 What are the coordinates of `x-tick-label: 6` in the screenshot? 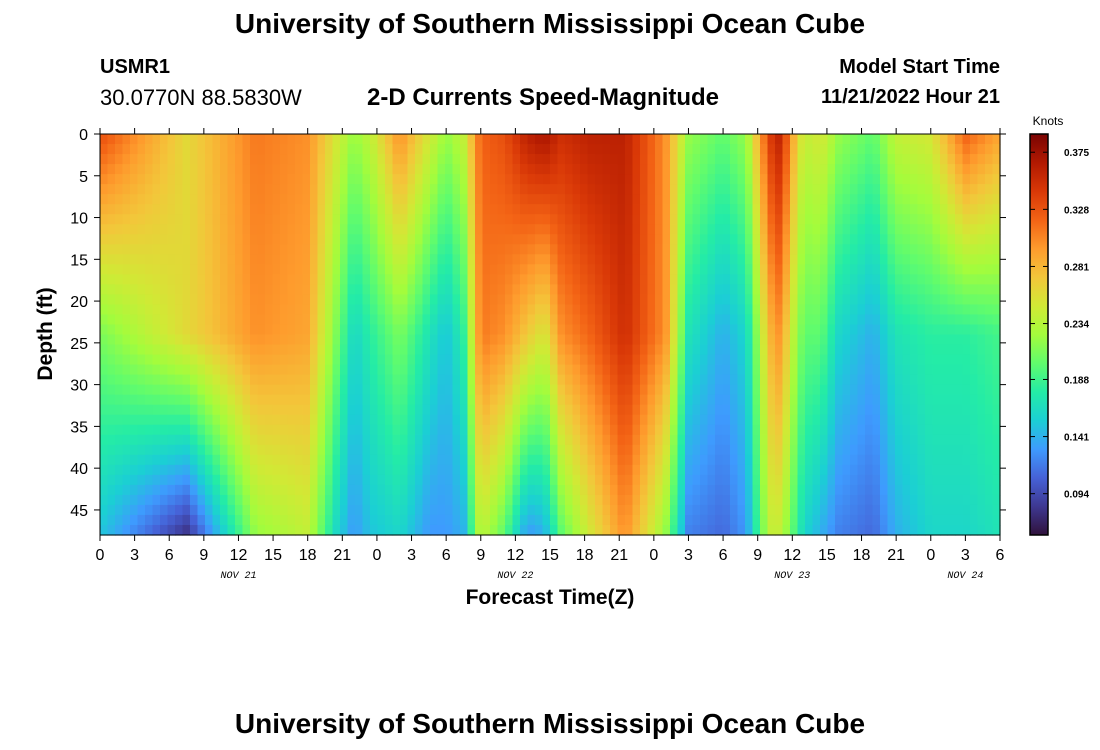 It's located at (446, 555).